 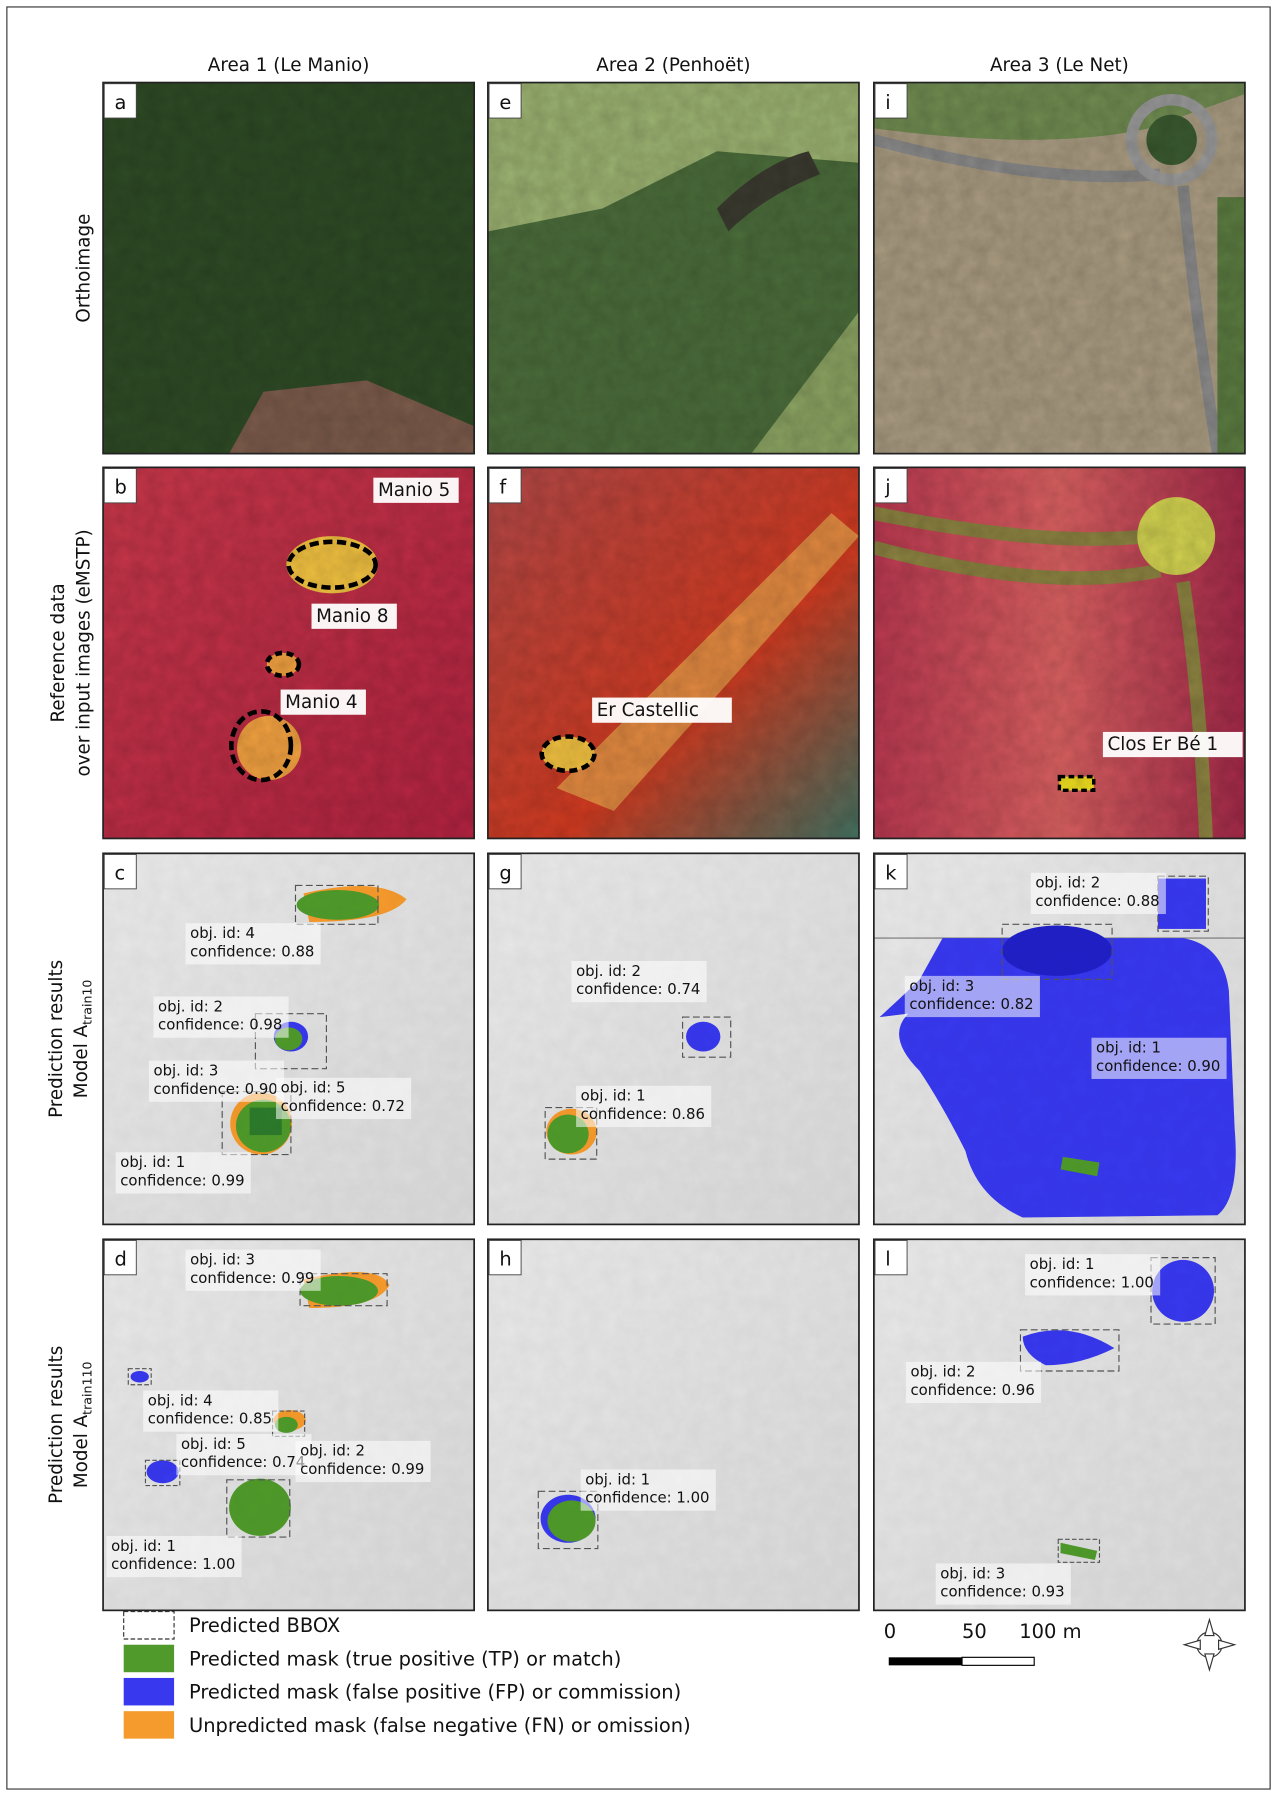 What do you see at coordinates (83, 652) in the screenshot?
I see `row-label: over input images (eMSTP)` at bounding box center [83, 652].